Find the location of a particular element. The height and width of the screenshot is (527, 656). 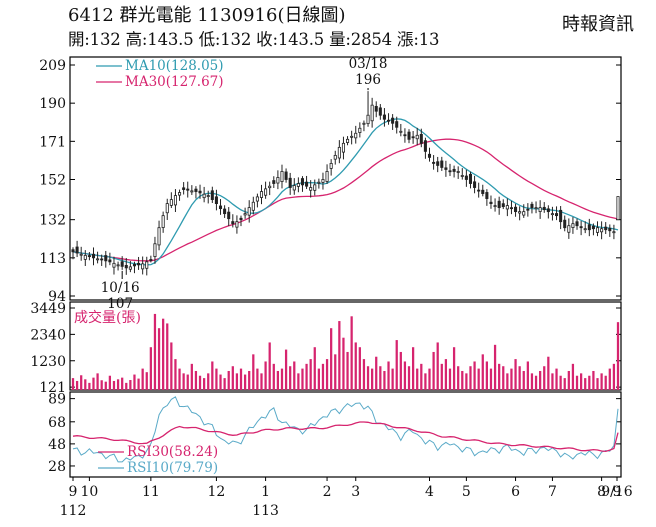

chart-title: 6412 群光電能 1130916(日線圖) is located at coordinates (207, 16).